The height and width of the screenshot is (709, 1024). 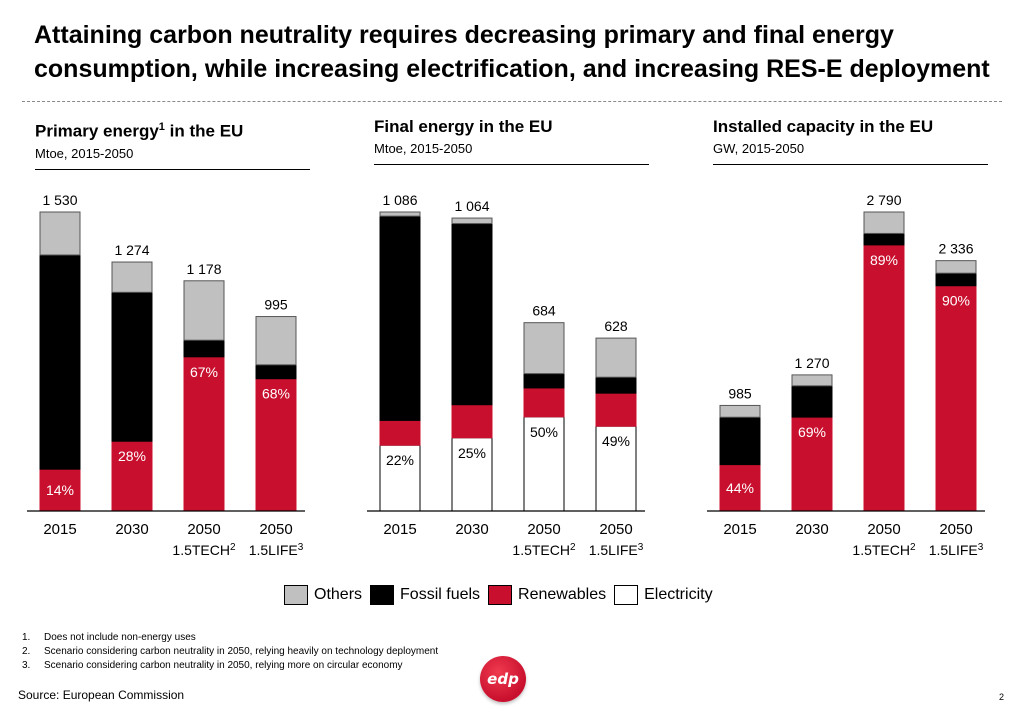 What do you see at coordinates (811, 363) in the screenshot?
I see `bar-total-label: 1 270` at bounding box center [811, 363].